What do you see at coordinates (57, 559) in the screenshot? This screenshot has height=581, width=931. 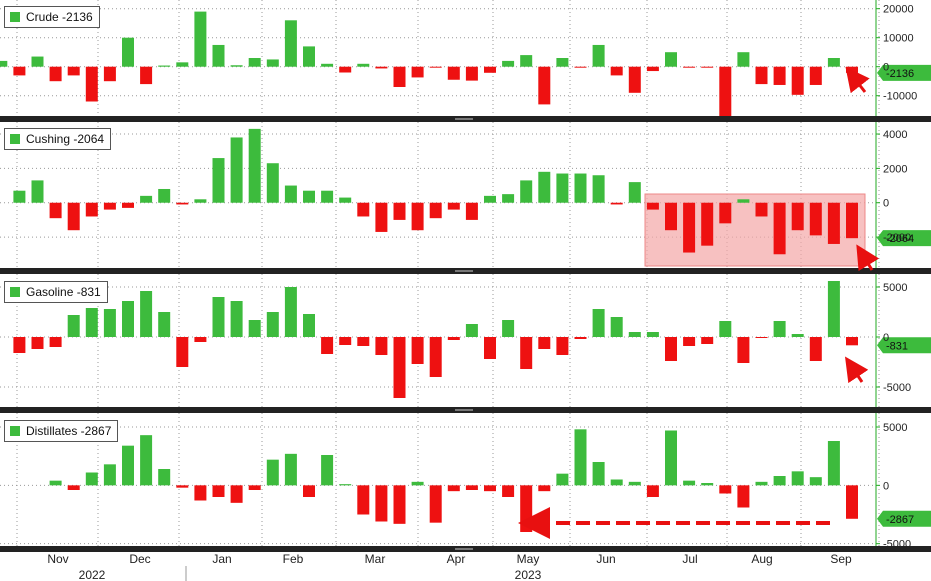 I see `x-month-label: Nov` at bounding box center [57, 559].